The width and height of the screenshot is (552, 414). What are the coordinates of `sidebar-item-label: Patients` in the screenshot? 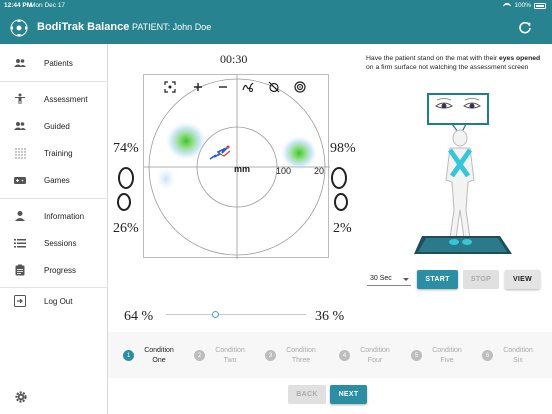 It's located at (58, 63).